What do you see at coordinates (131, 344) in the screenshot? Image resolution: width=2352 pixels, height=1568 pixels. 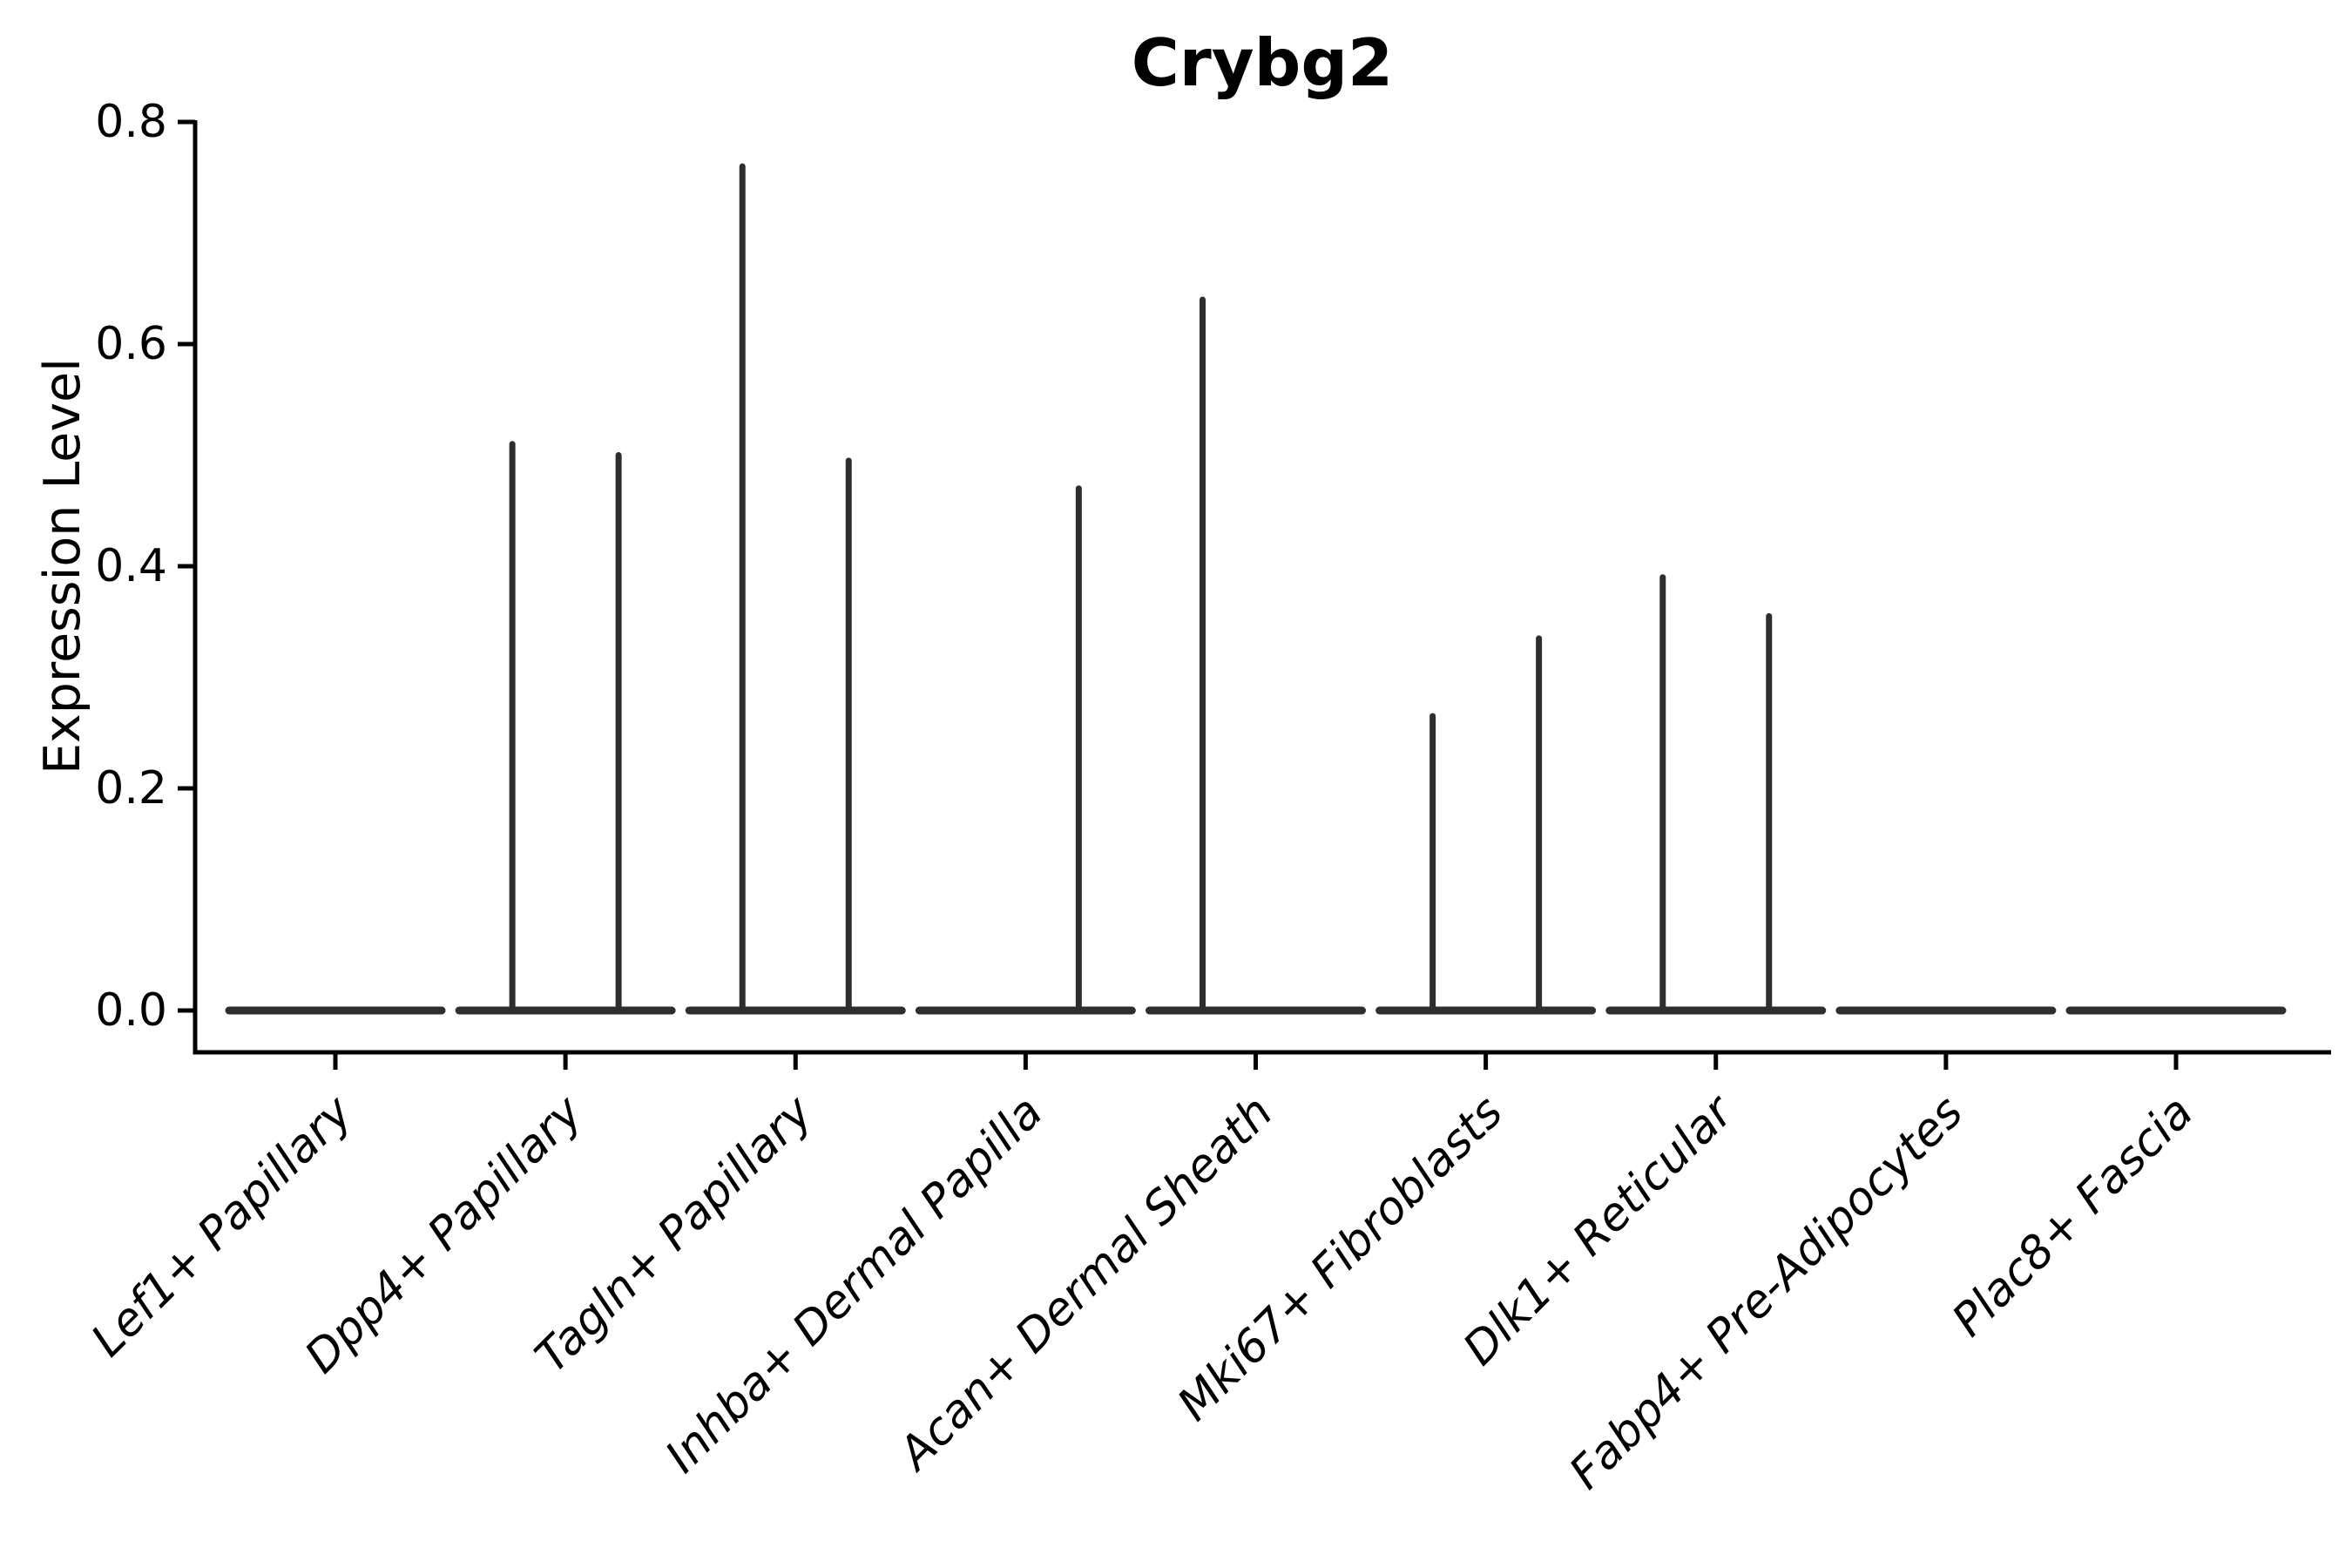 I see `y-tick-label: 0.6` at bounding box center [131, 344].